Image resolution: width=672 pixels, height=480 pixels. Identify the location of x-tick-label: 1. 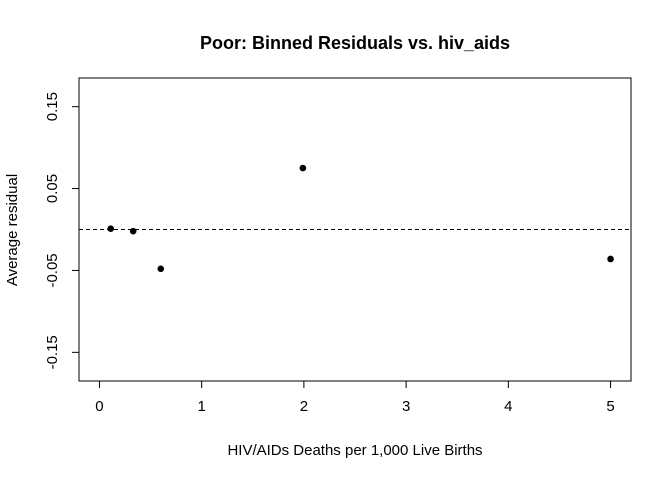
(201, 406).